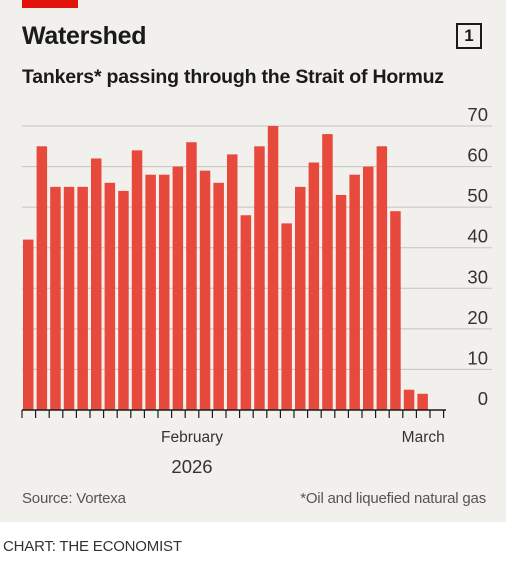 This screenshot has height=562, width=512. I want to click on y-tick-label: 0, so click(483, 398).